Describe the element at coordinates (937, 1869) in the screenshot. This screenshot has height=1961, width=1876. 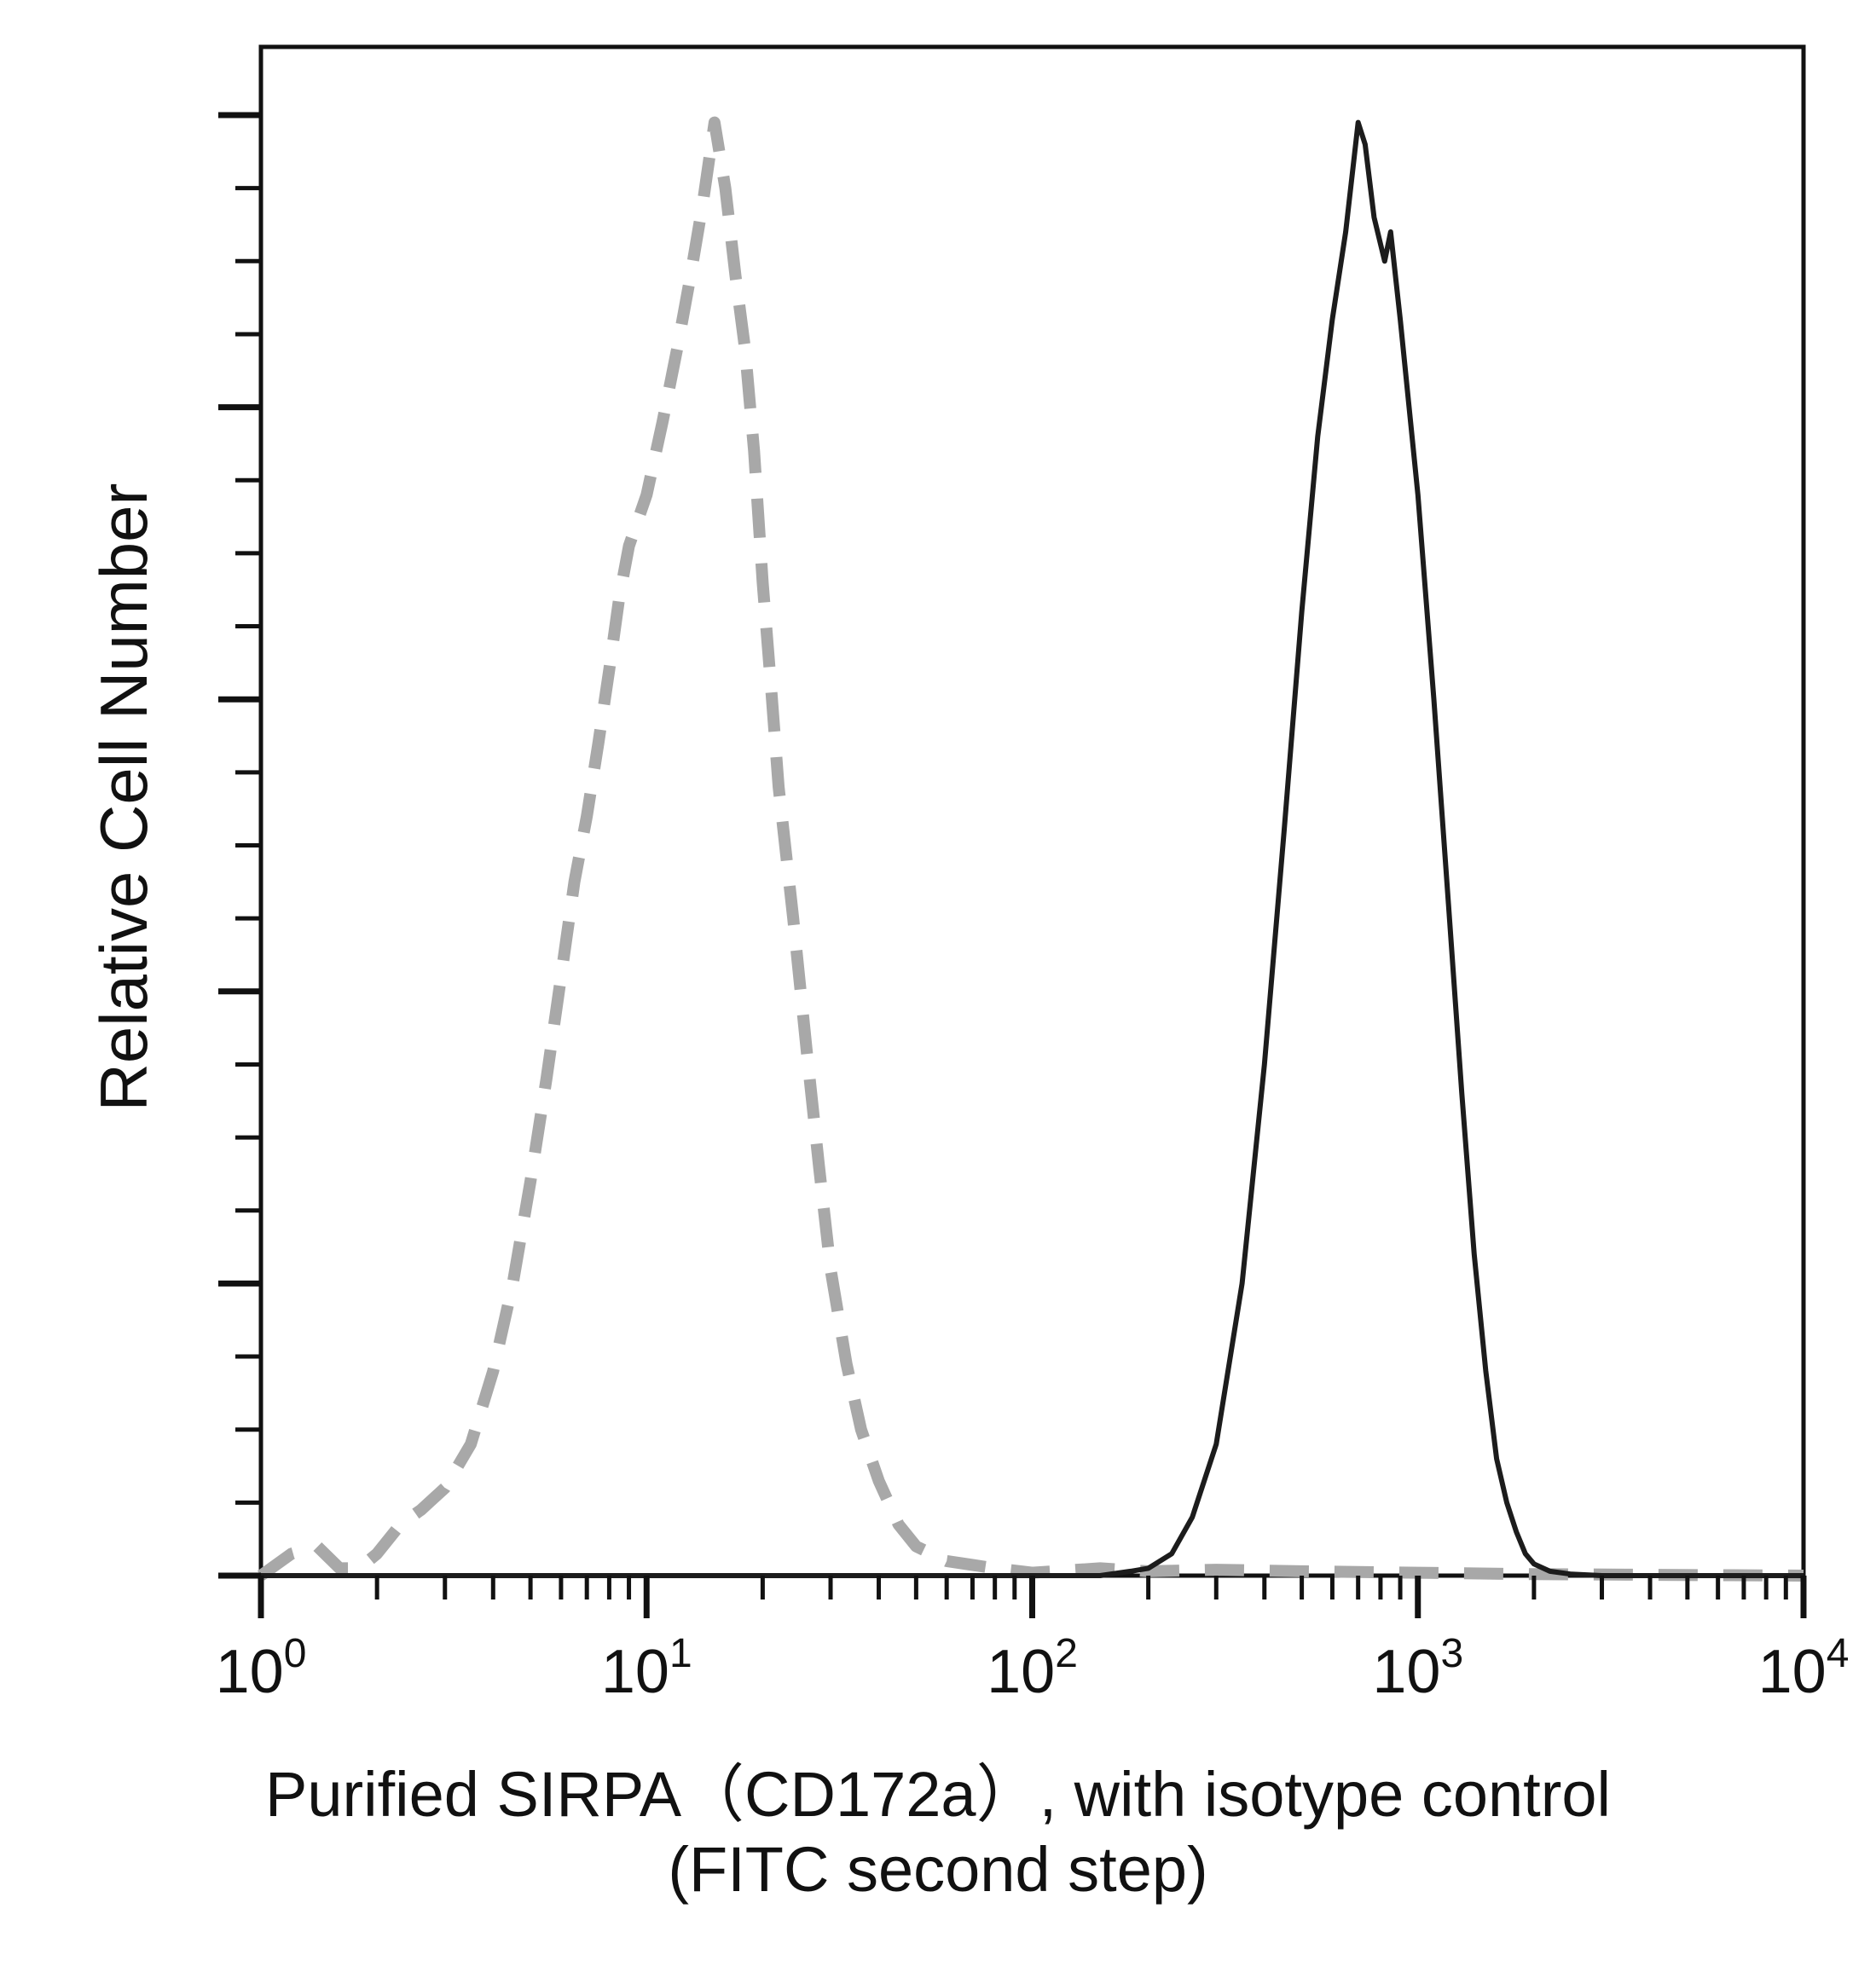
I see `x-axis-title-line2: (FITC second step)` at that location.